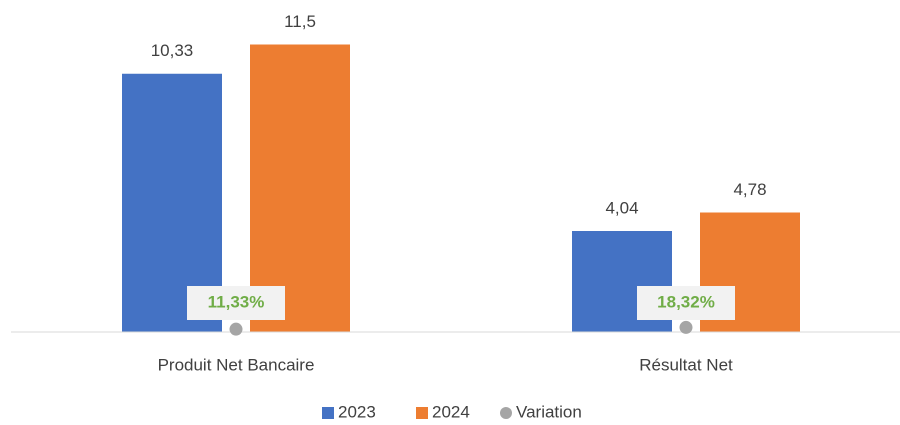 The height and width of the screenshot is (425, 900). I want to click on data-label: 4,78, so click(749, 189).